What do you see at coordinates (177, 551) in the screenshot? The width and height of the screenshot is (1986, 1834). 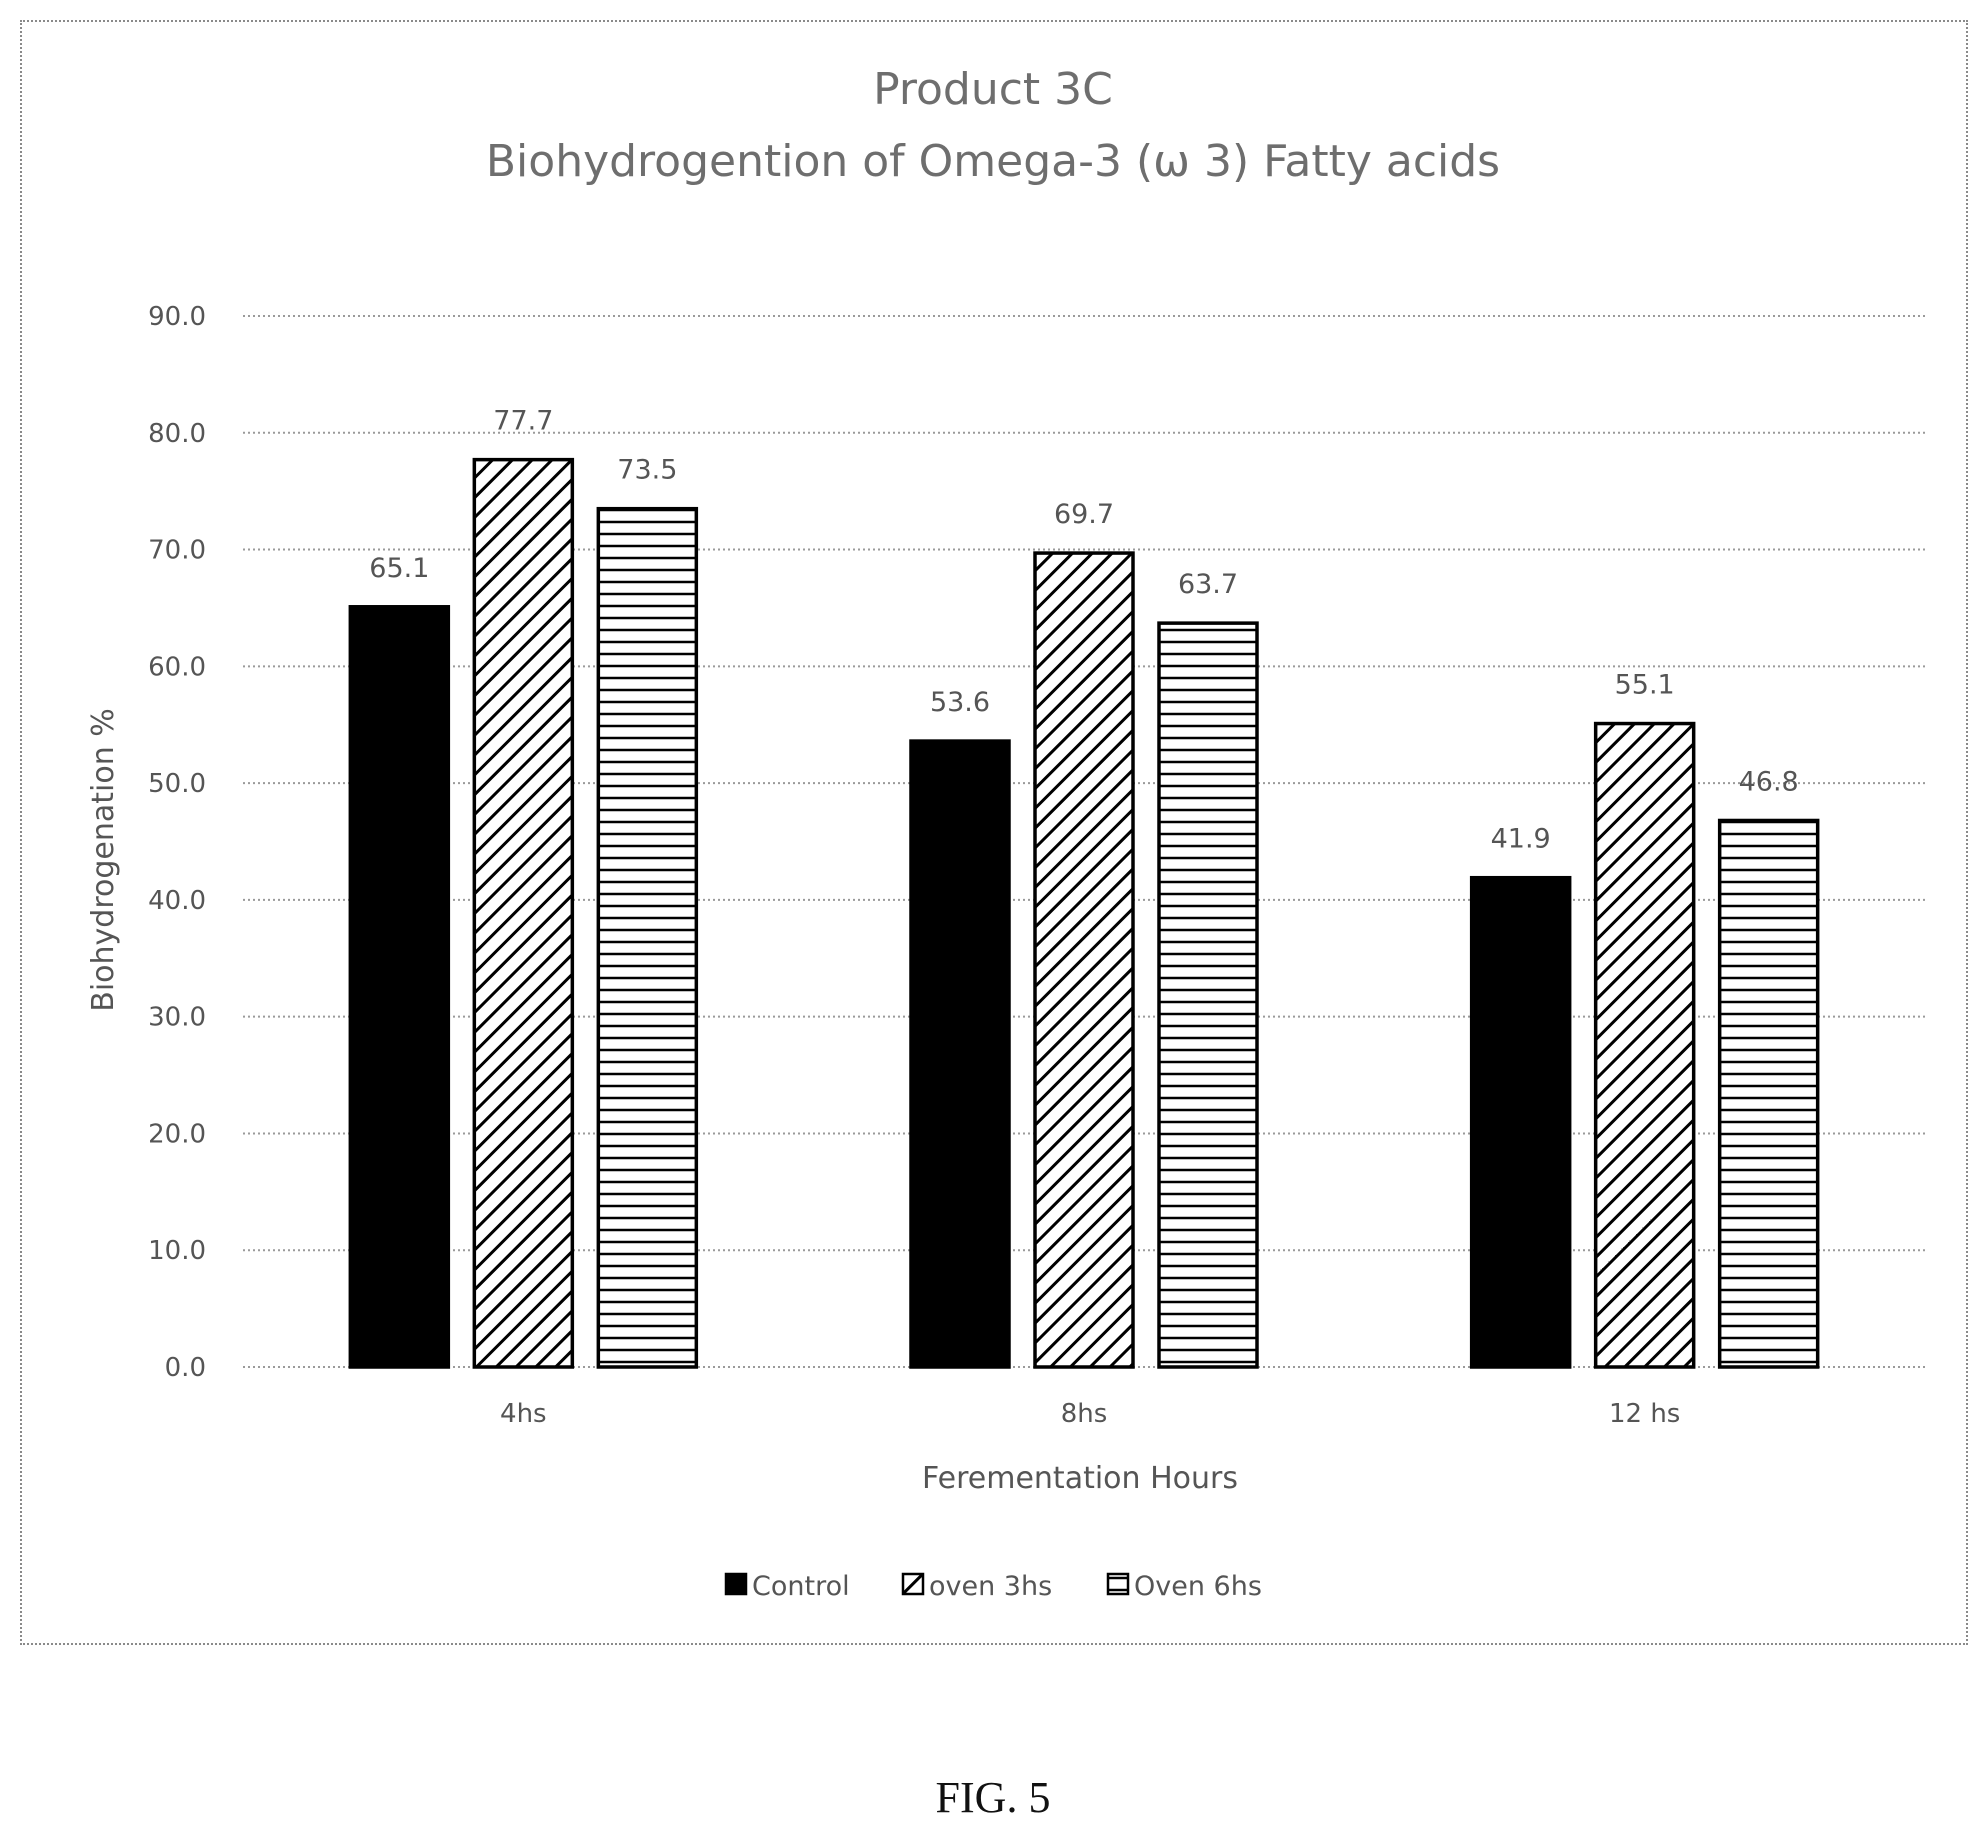 I see `y-tick-label: 70.0` at bounding box center [177, 551].